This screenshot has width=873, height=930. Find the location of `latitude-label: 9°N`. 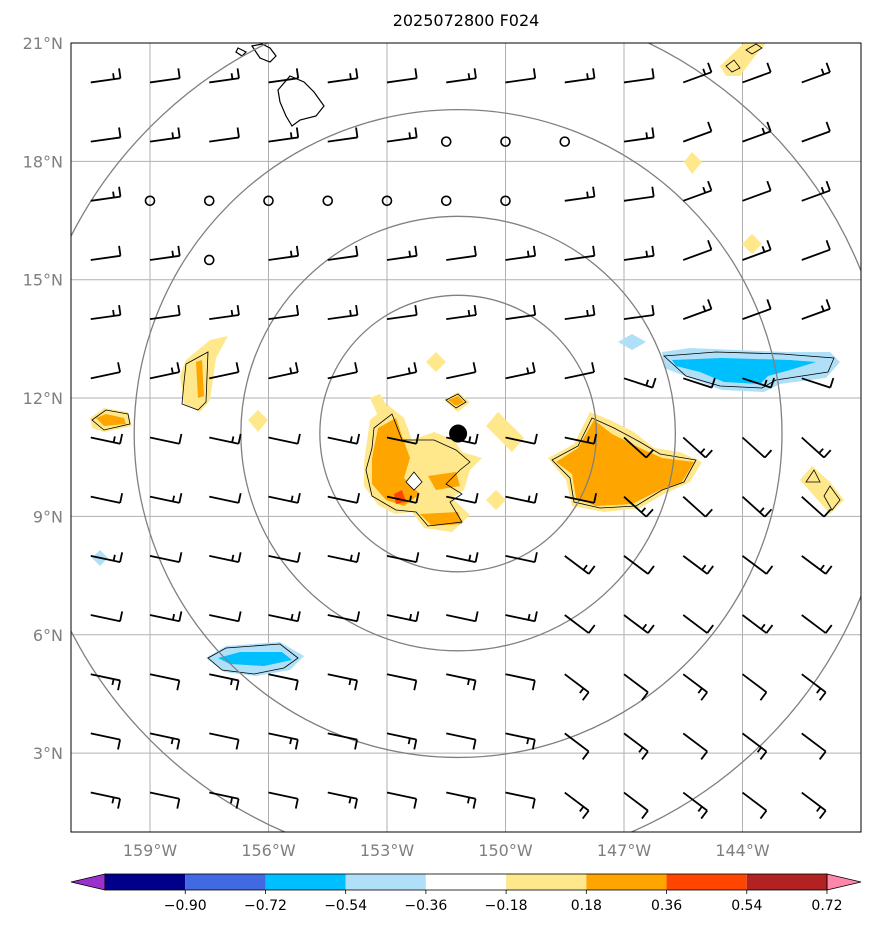

latitude-label: 9°N is located at coordinates (48, 516).